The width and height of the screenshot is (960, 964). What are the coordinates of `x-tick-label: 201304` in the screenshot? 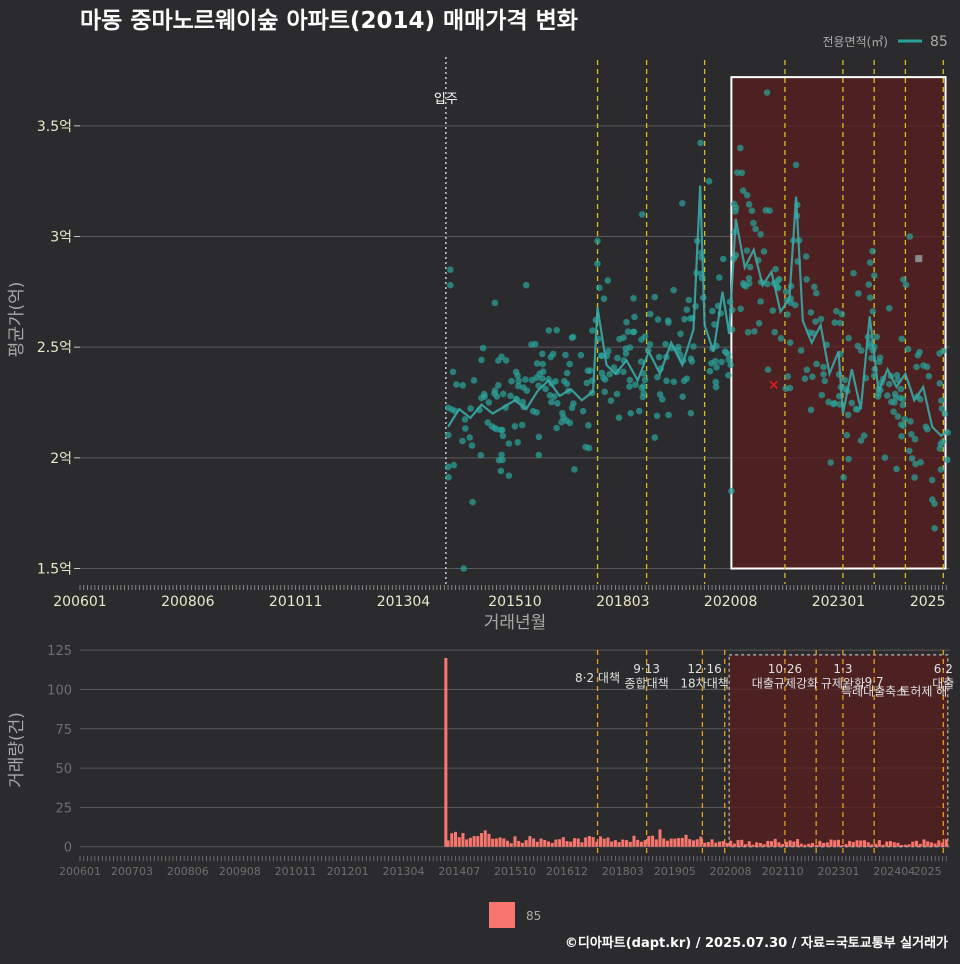 It's located at (404, 602).